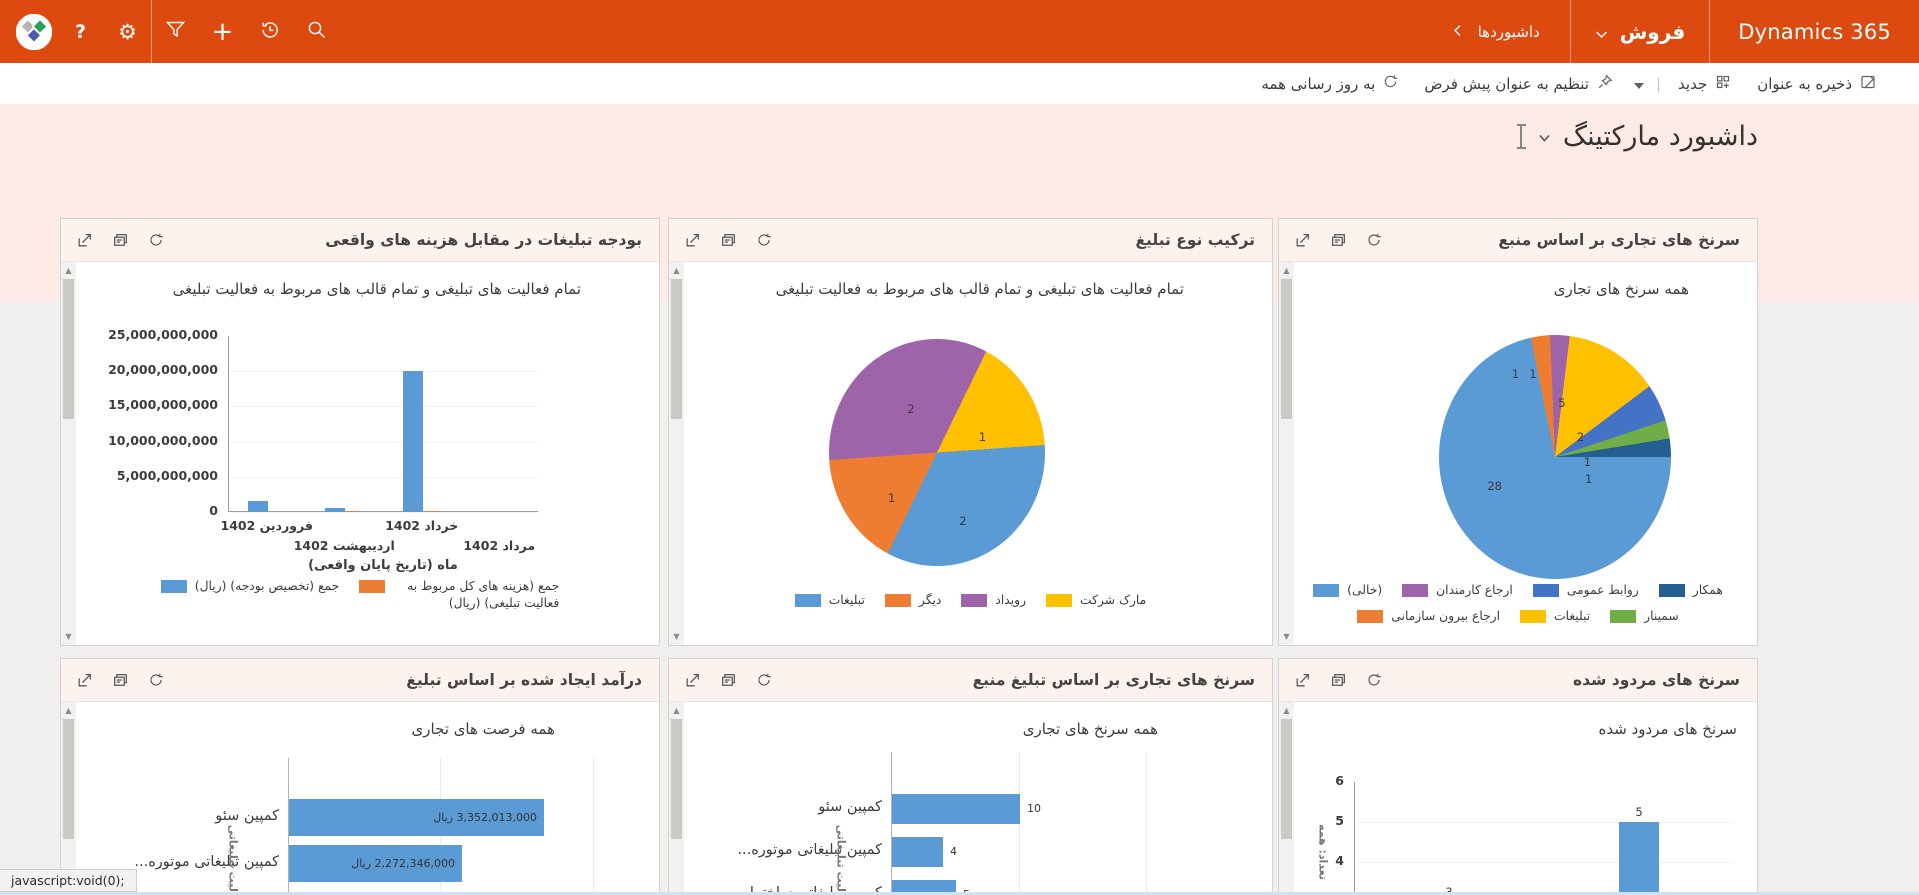 The height and width of the screenshot is (895, 1919). What do you see at coordinates (1868, 84) in the screenshot?
I see `save-as-icon` at bounding box center [1868, 84].